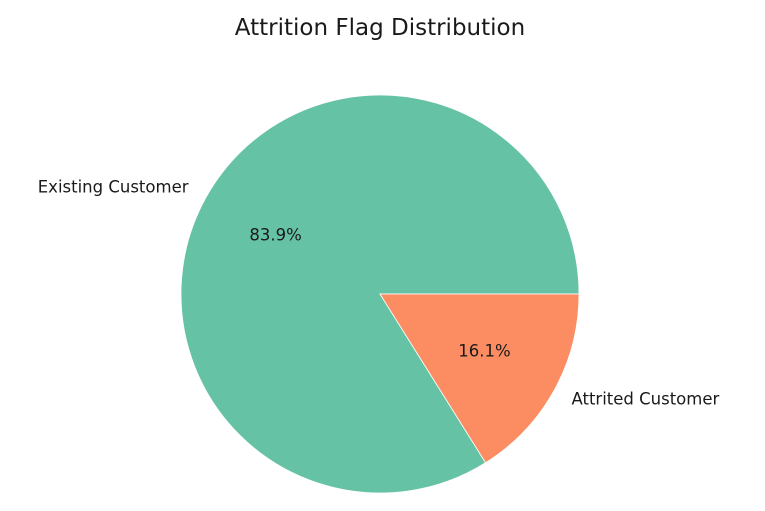 Image resolution: width=765 pixels, height=511 pixels. What do you see at coordinates (645, 399) in the screenshot?
I see `slice-label-attrited-customer: Attrited Customer` at bounding box center [645, 399].